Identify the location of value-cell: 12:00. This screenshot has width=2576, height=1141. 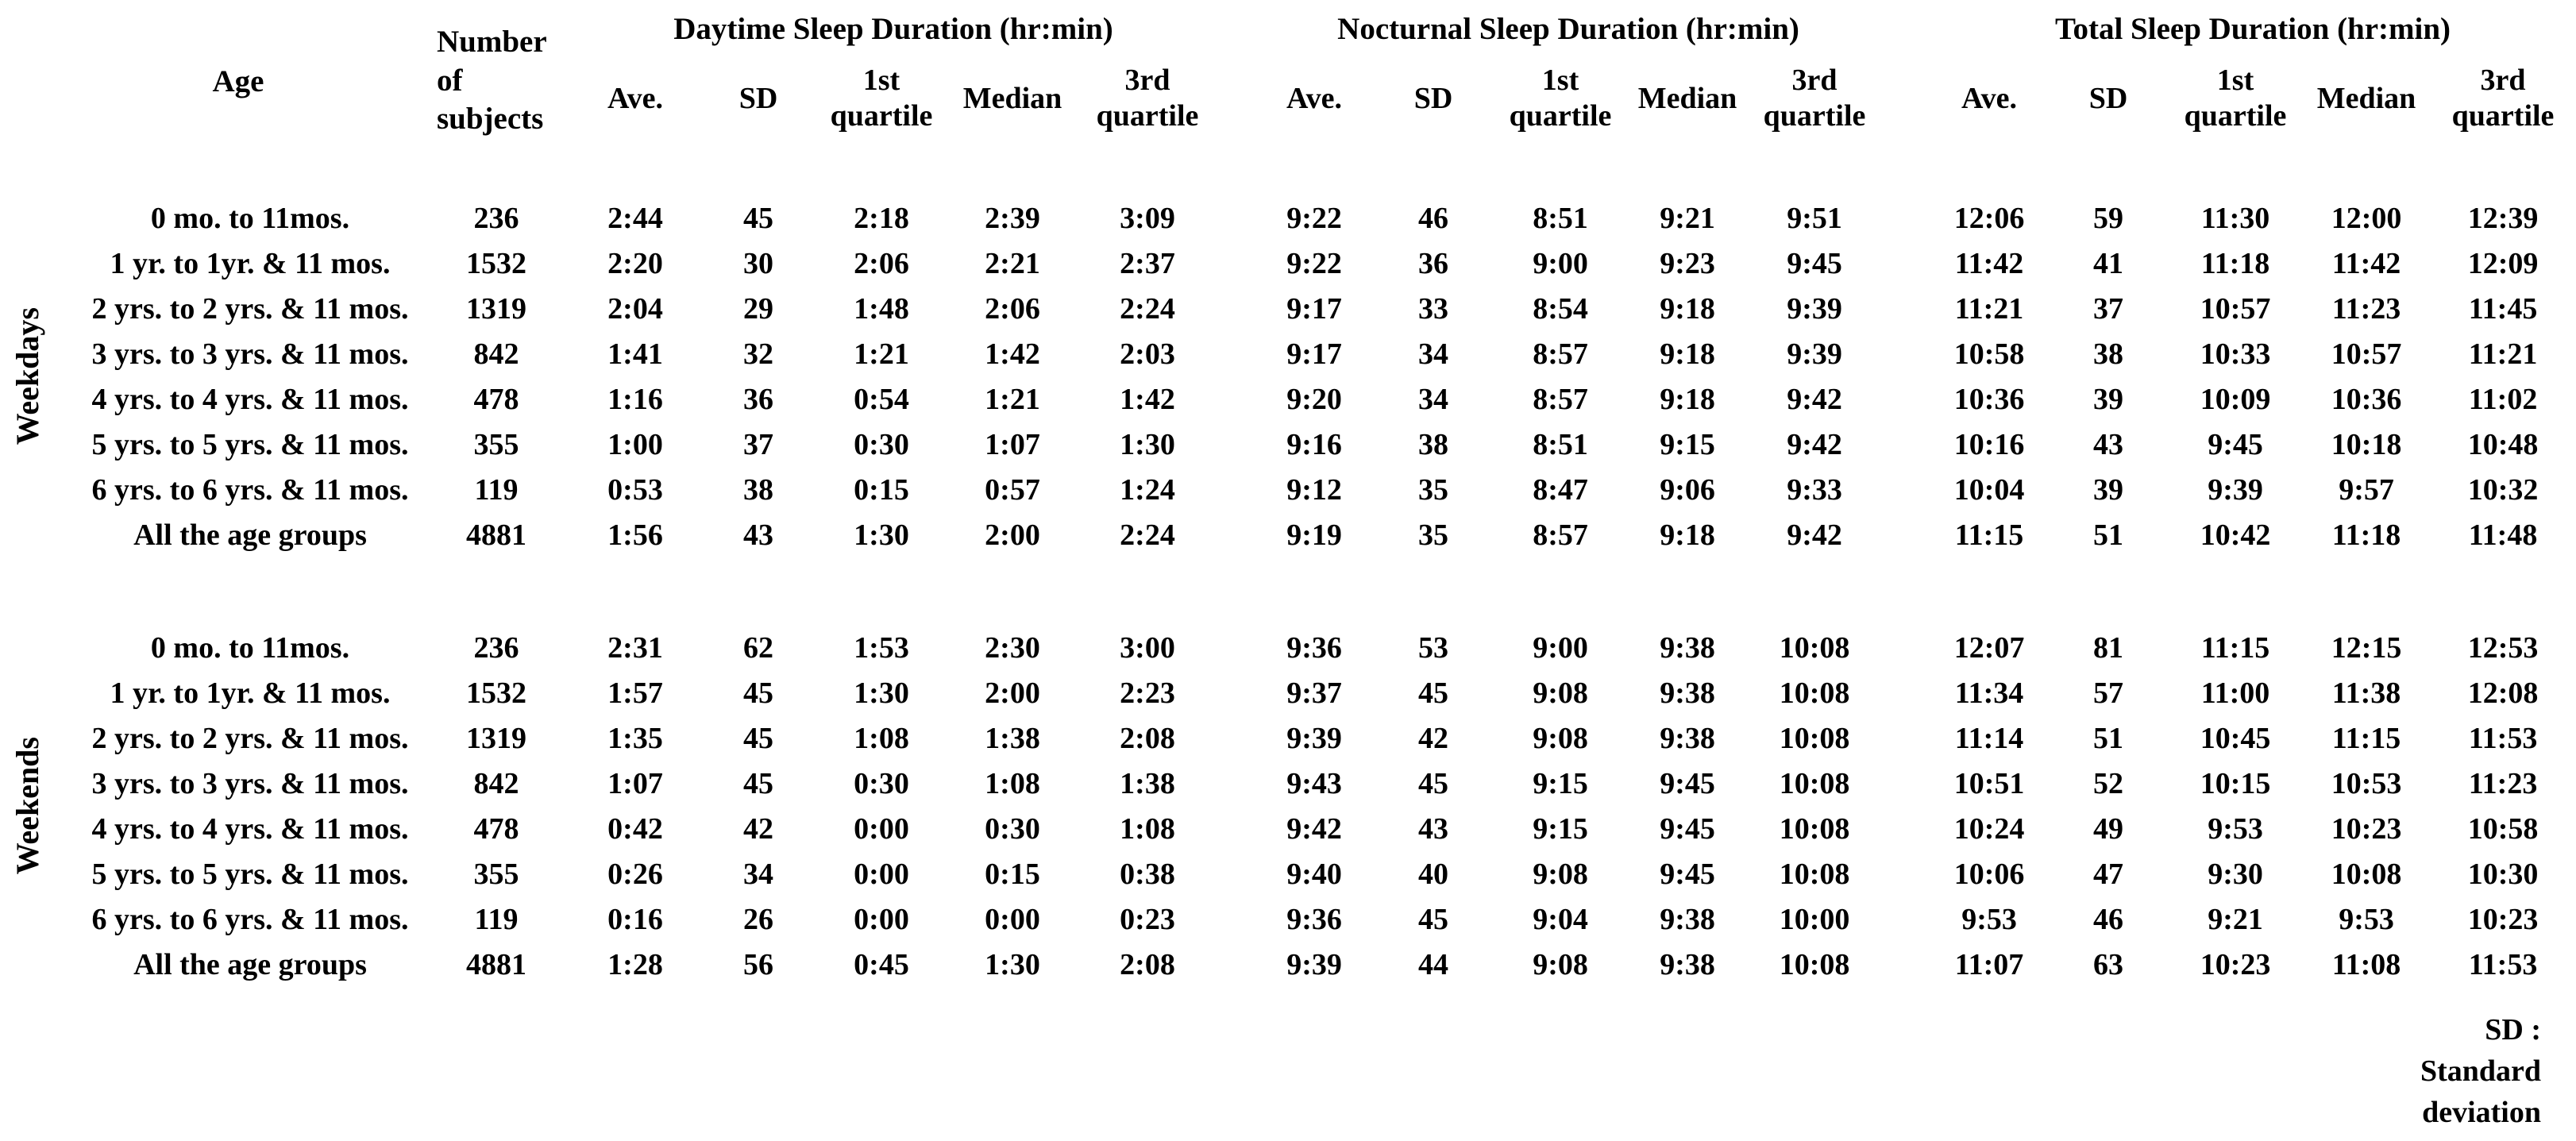
(2366, 218).